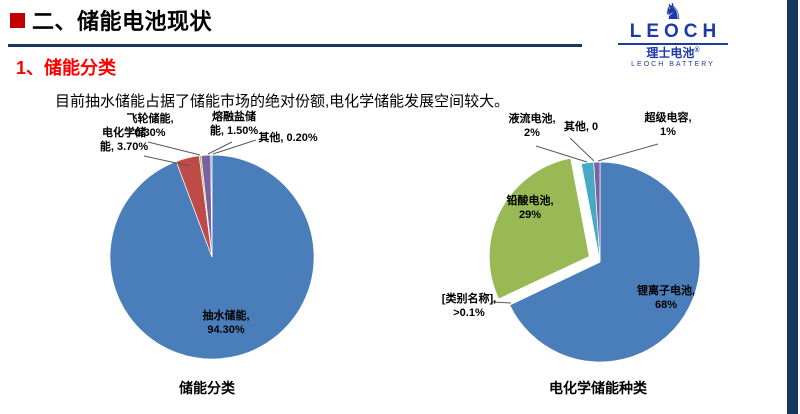 The width and height of the screenshot is (800, 414). Describe the element at coordinates (124, 140) in the screenshot. I see `label-electrochemical: 电化学储 能, 3.70%` at that location.